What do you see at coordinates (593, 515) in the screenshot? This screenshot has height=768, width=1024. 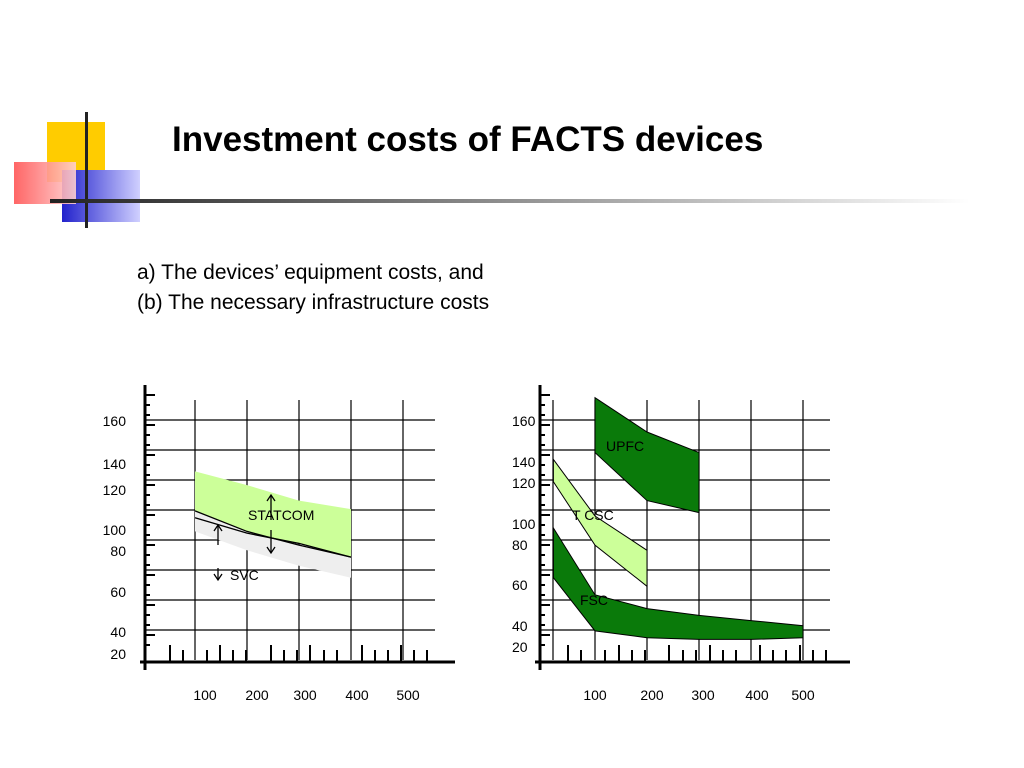 I see `series-label-t-csc: T CSC` at bounding box center [593, 515].